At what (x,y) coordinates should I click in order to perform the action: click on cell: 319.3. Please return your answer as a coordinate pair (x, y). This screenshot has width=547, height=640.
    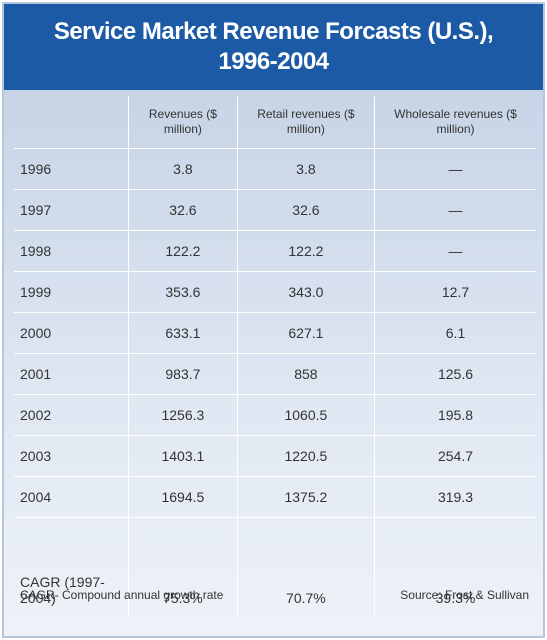
    Looking at the image, I should click on (455, 497).